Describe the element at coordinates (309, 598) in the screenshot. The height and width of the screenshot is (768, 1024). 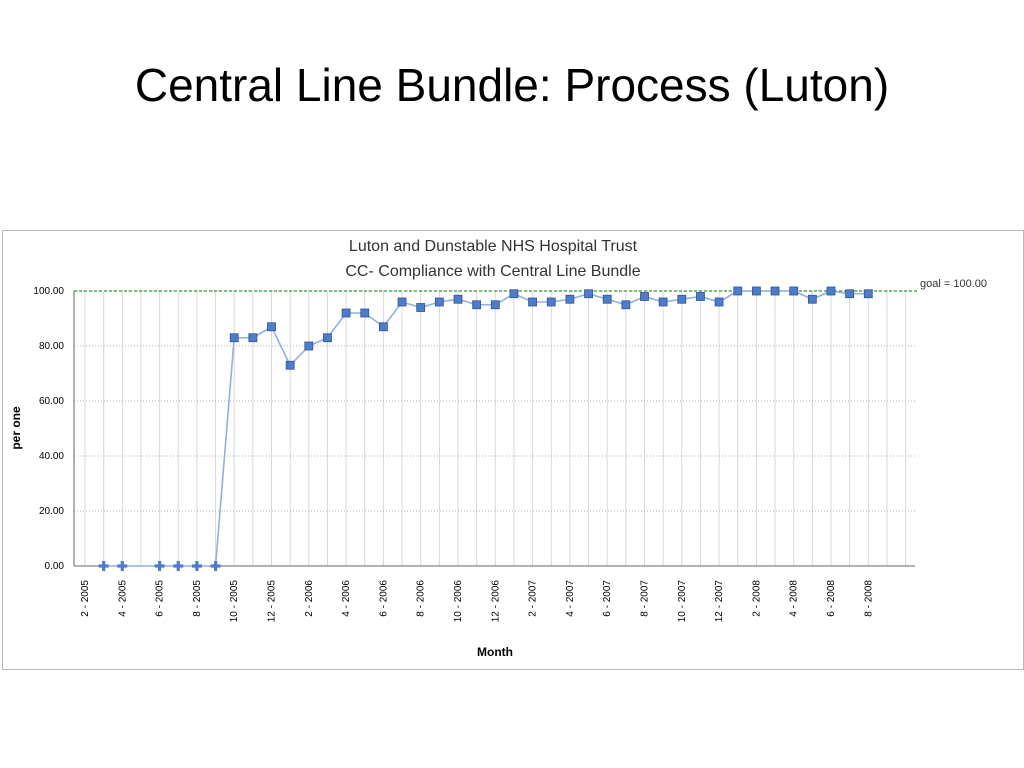
I see `x-tick-label: 2 - 2006` at that location.